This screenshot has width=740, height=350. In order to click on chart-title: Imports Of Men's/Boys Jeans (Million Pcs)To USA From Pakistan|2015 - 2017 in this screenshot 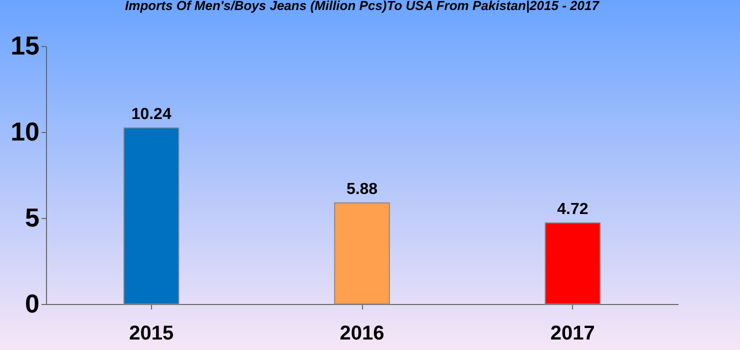, I will do `click(362, 6)`.